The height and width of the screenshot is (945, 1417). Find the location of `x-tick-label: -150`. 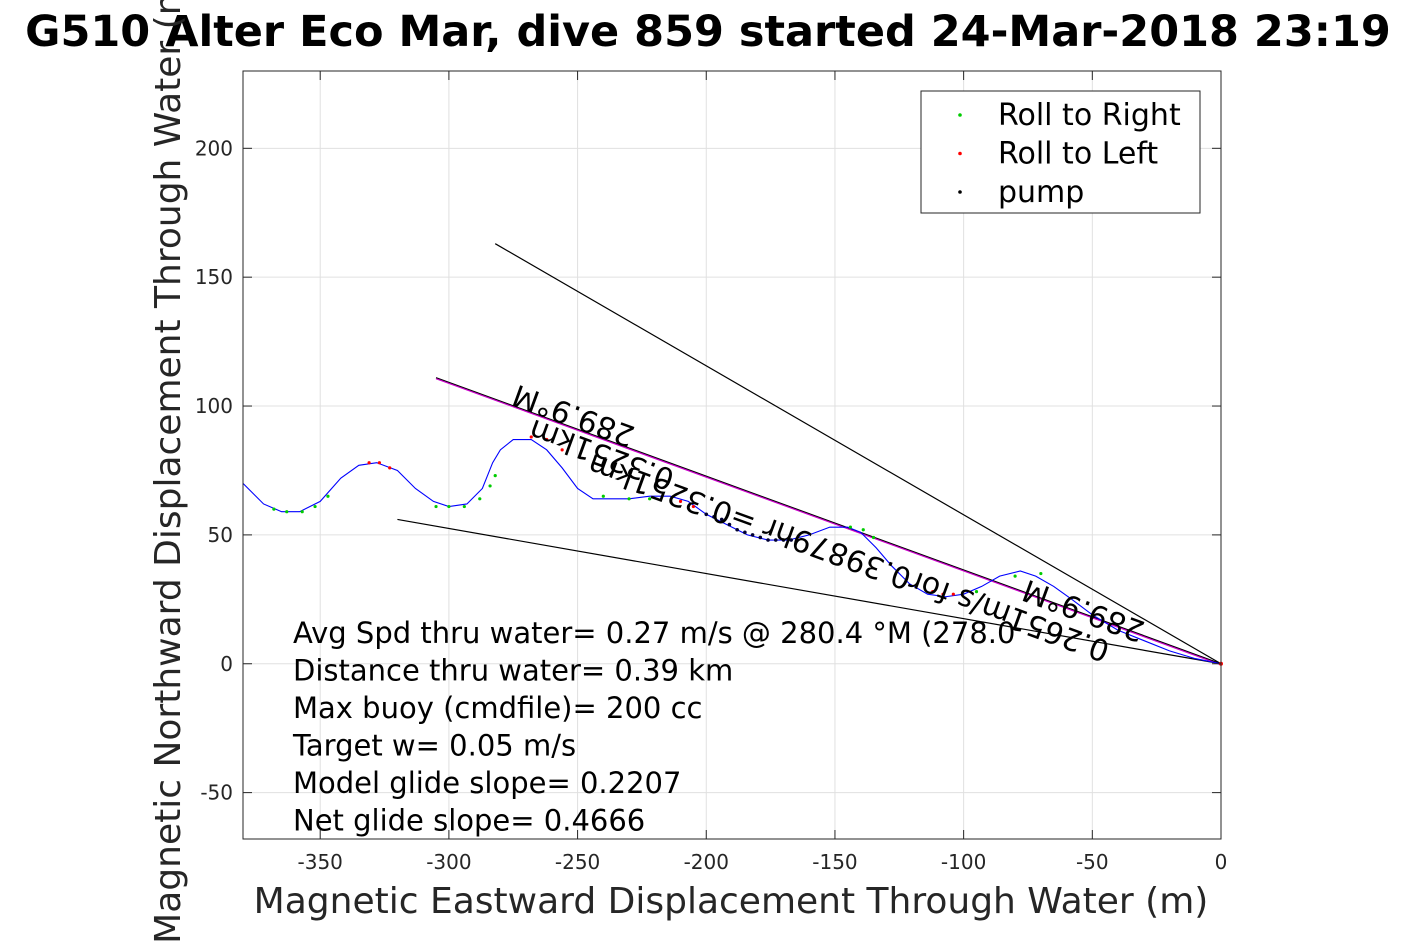

x-tick-label: -150 is located at coordinates (834, 862).